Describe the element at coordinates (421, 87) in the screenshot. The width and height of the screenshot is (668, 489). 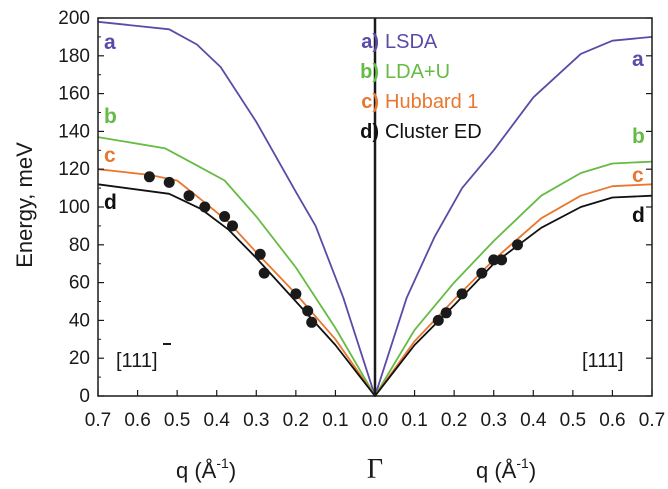
I see `legend: a) LSDA b) LDA+U c) Hubbard 1 d) Cluster ED` at that location.